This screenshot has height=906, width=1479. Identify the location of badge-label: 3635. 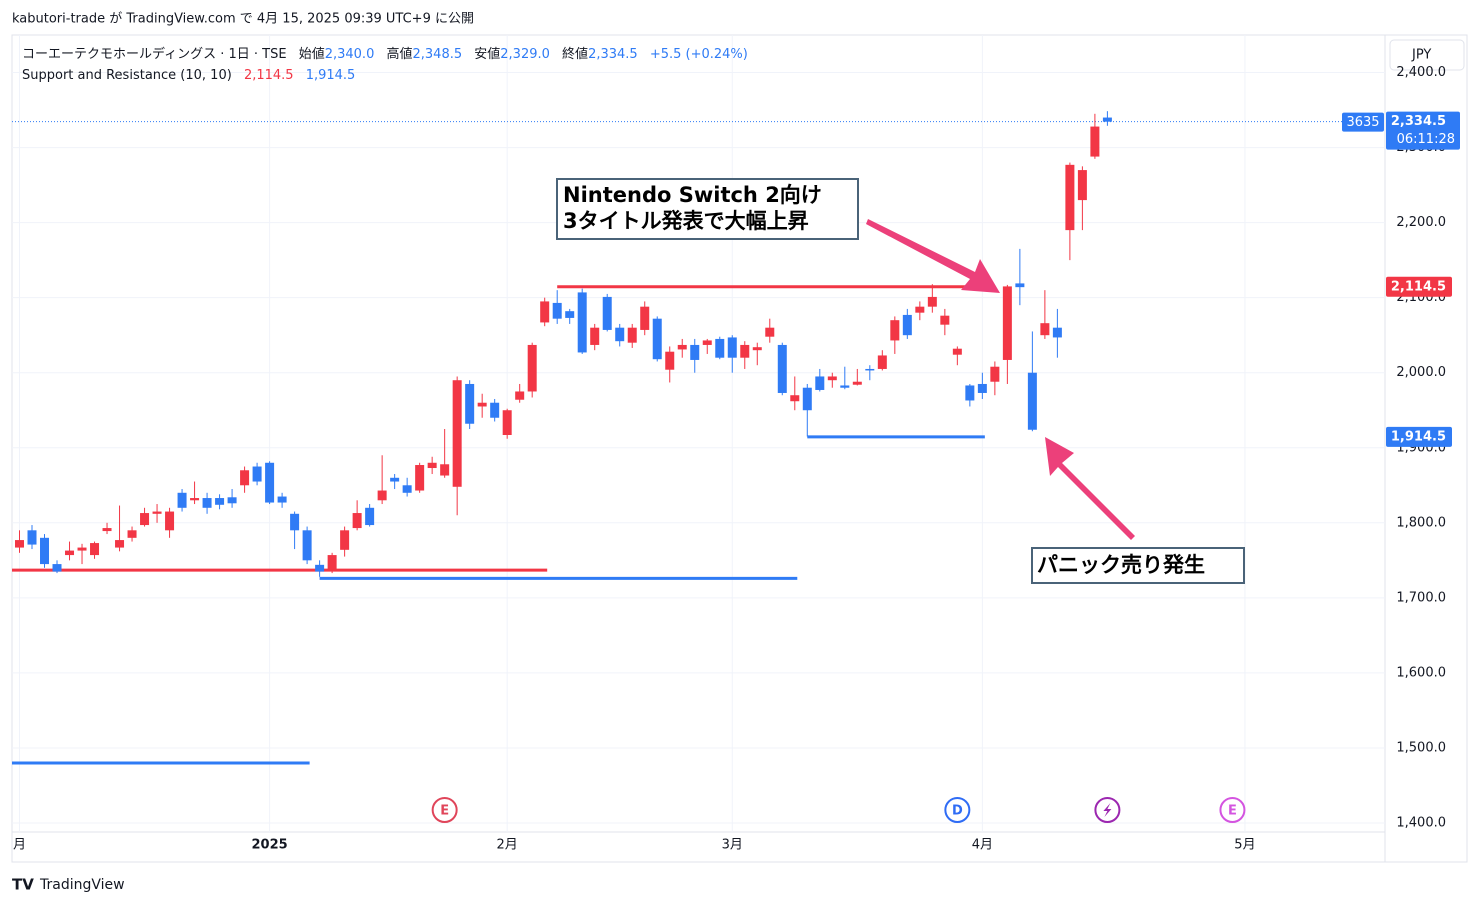
(1362, 122).